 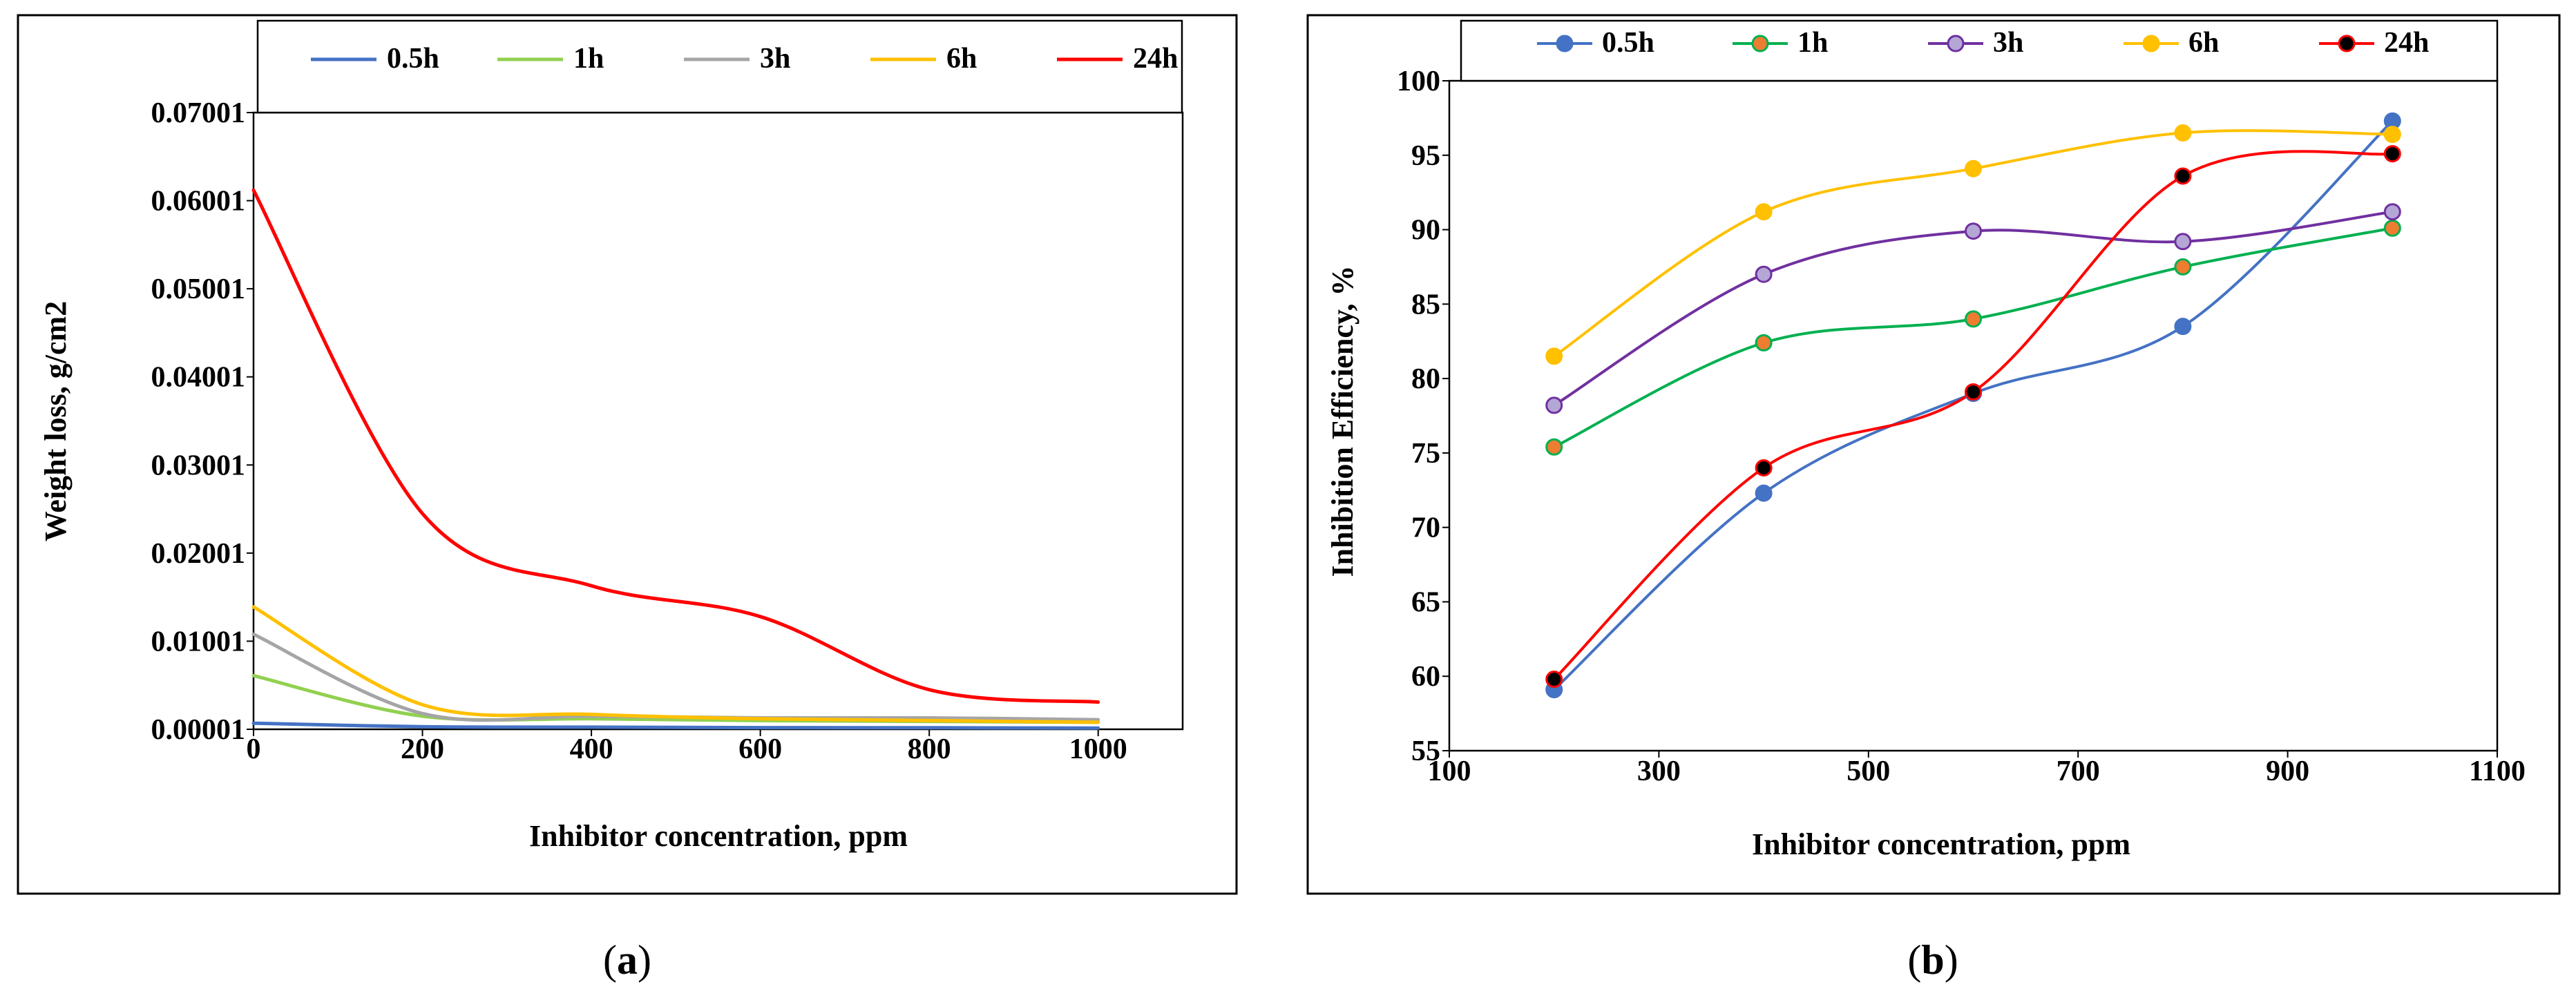 I want to click on panel-a-legend-entries: 0.5h 1h 3h 6h 24h, so click(x=745, y=59).